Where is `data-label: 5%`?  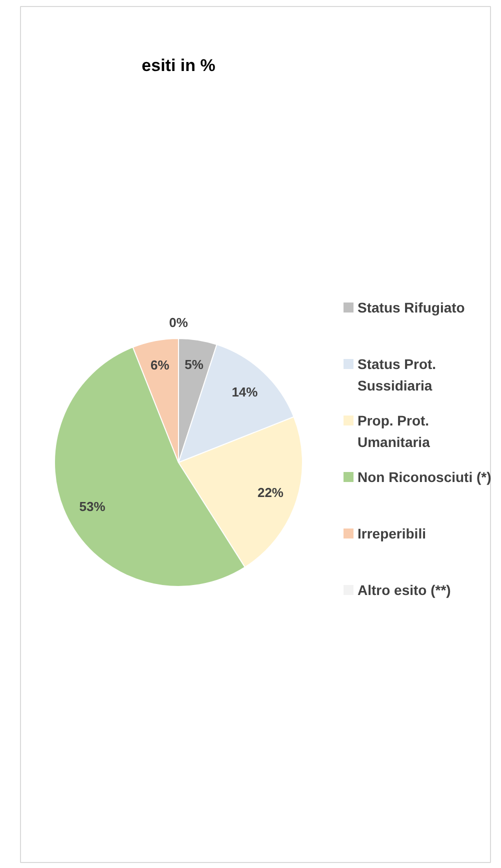
data-label: 5% is located at coordinates (194, 364).